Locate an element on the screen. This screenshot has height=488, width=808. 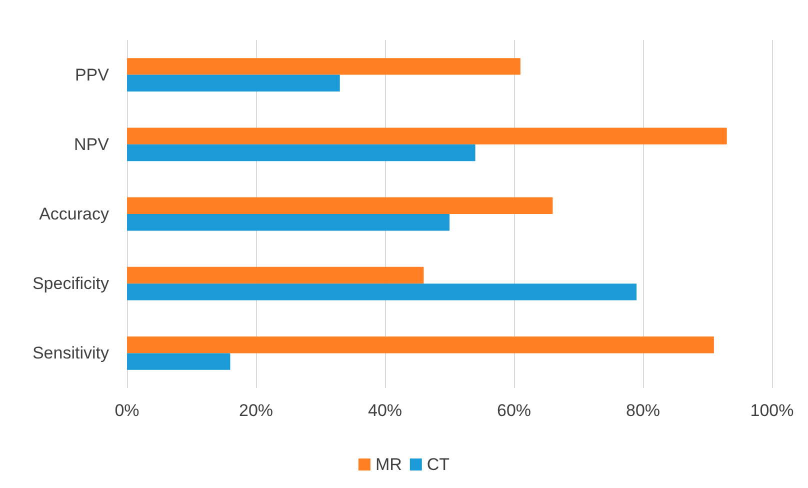
x-tick-label: 0% is located at coordinates (127, 410).